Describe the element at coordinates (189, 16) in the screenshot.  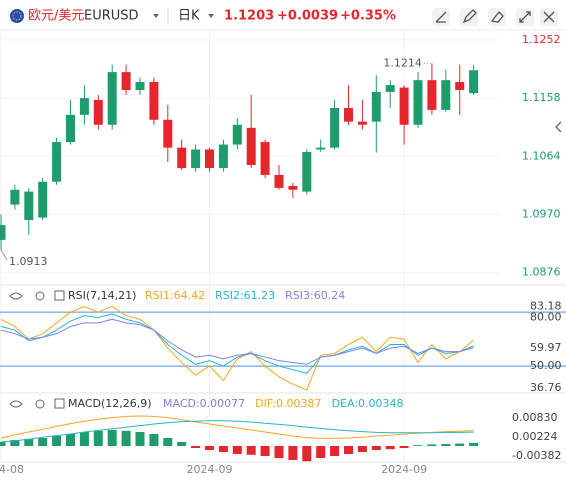
I see `period: 日K` at that location.